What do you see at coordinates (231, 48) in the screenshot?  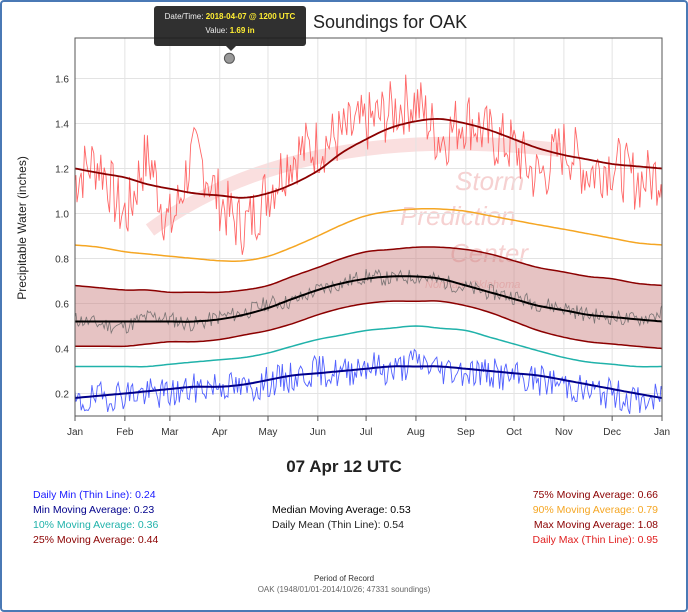 I see `tooltip-pointer` at bounding box center [231, 48].